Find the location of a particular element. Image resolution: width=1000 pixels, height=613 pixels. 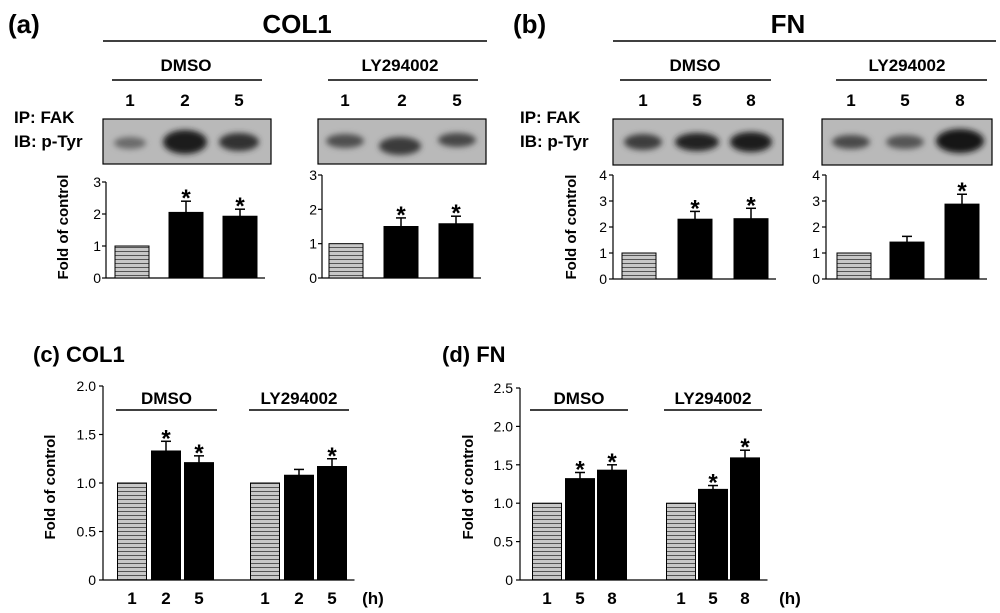

row-label-ip: IP: FAK is located at coordinates (44, 117).